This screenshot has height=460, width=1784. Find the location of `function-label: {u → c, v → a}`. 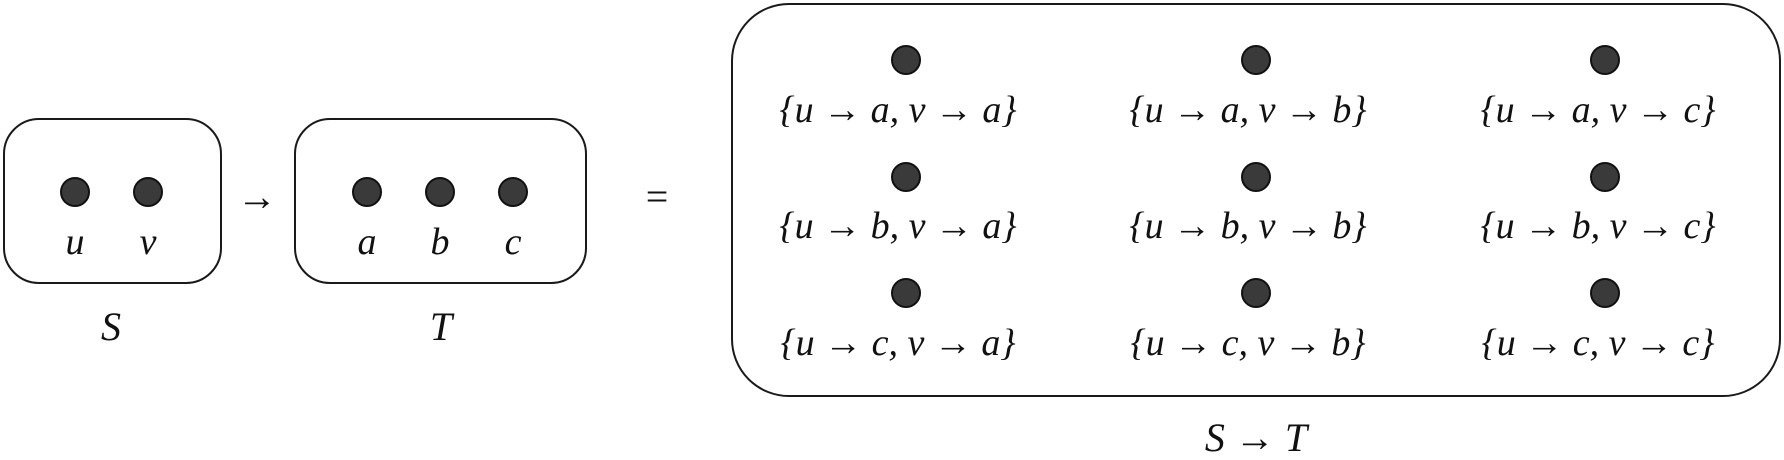

function-label: {u → c, v → a} is located at coordinates (898, 343).